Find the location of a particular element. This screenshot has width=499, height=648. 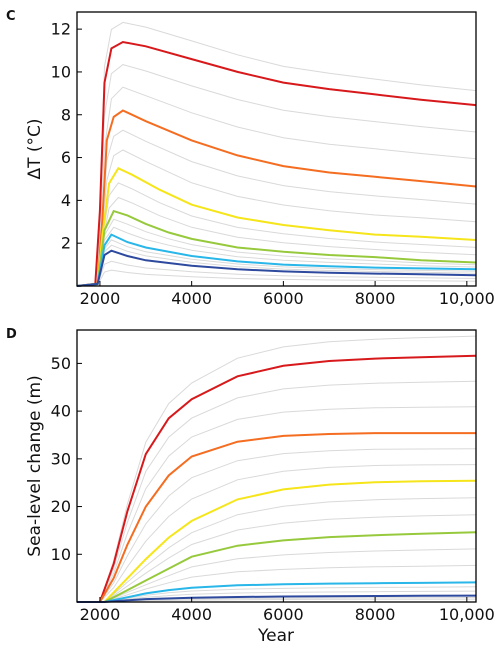

y-tick-label: 40 is located at coordinates (61, 411).